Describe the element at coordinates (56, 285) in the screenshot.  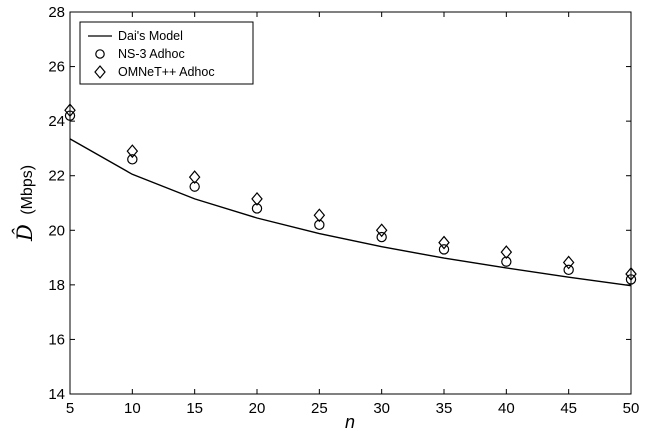
I see `y-tick-label: 18` at that location.